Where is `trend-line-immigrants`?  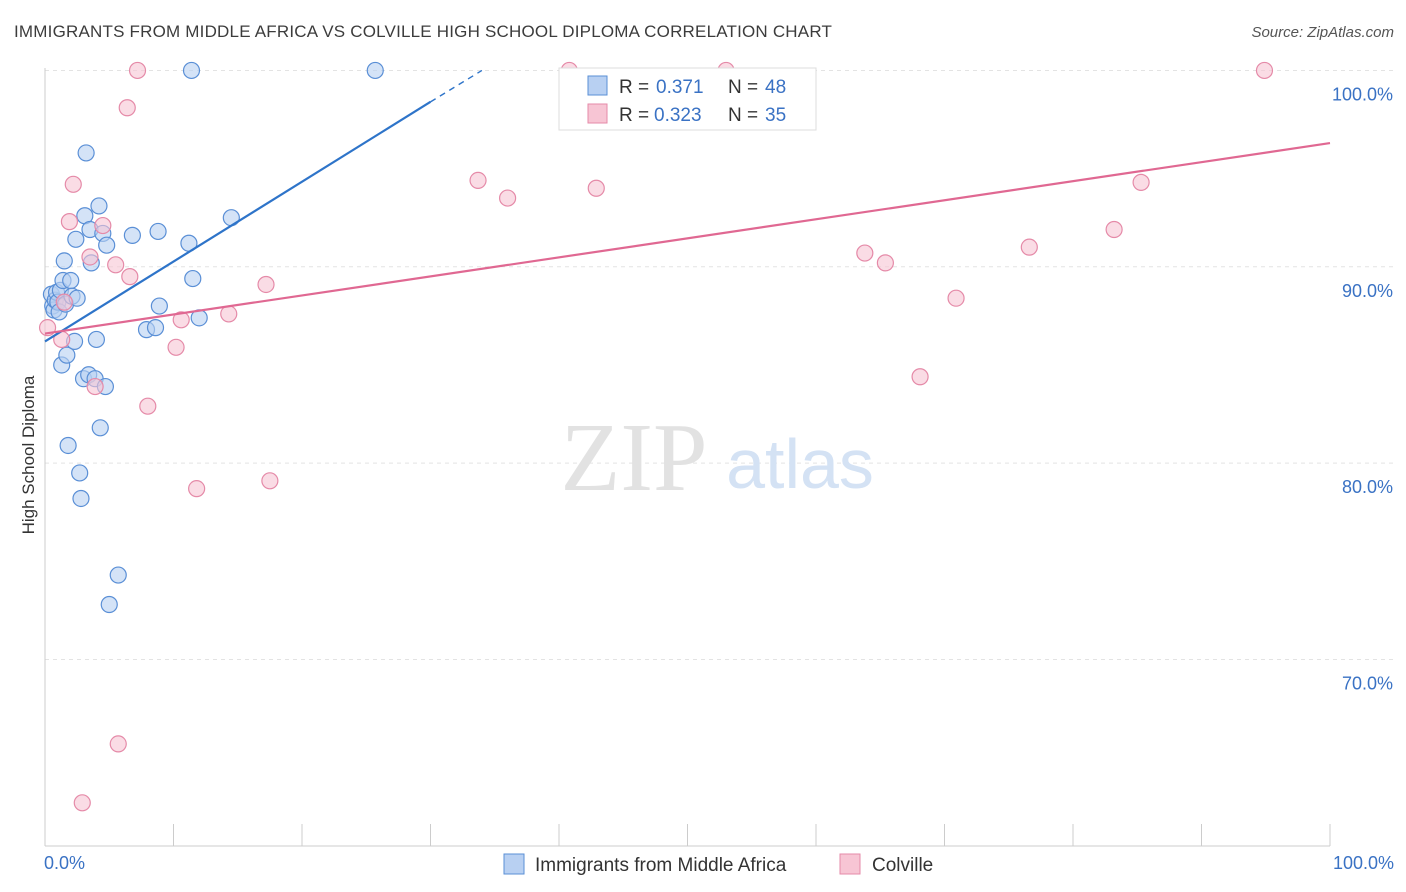 trend-line-immigrants is located at coordinates (238, 221).